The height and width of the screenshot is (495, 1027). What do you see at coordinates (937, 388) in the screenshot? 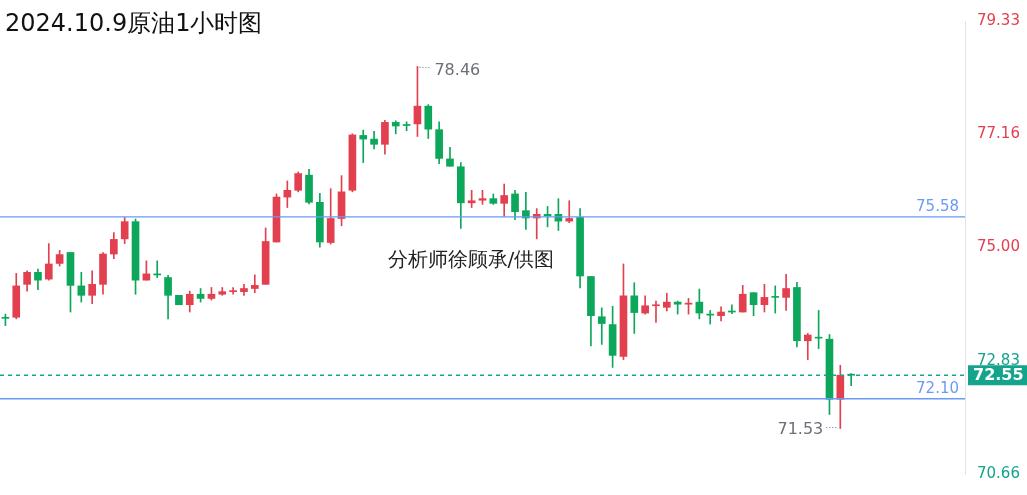
I see `ref-line-label: 72.10` at bounding box center [937, 388].